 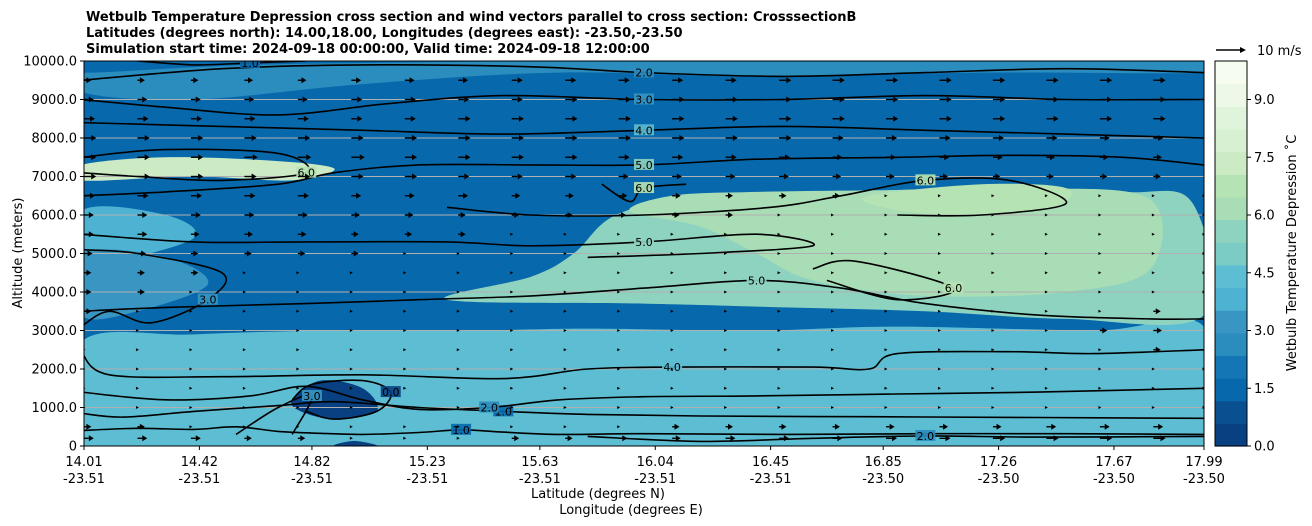 I want to click on y-tick-label-8: 8000.0, so click(x=55, y=139).